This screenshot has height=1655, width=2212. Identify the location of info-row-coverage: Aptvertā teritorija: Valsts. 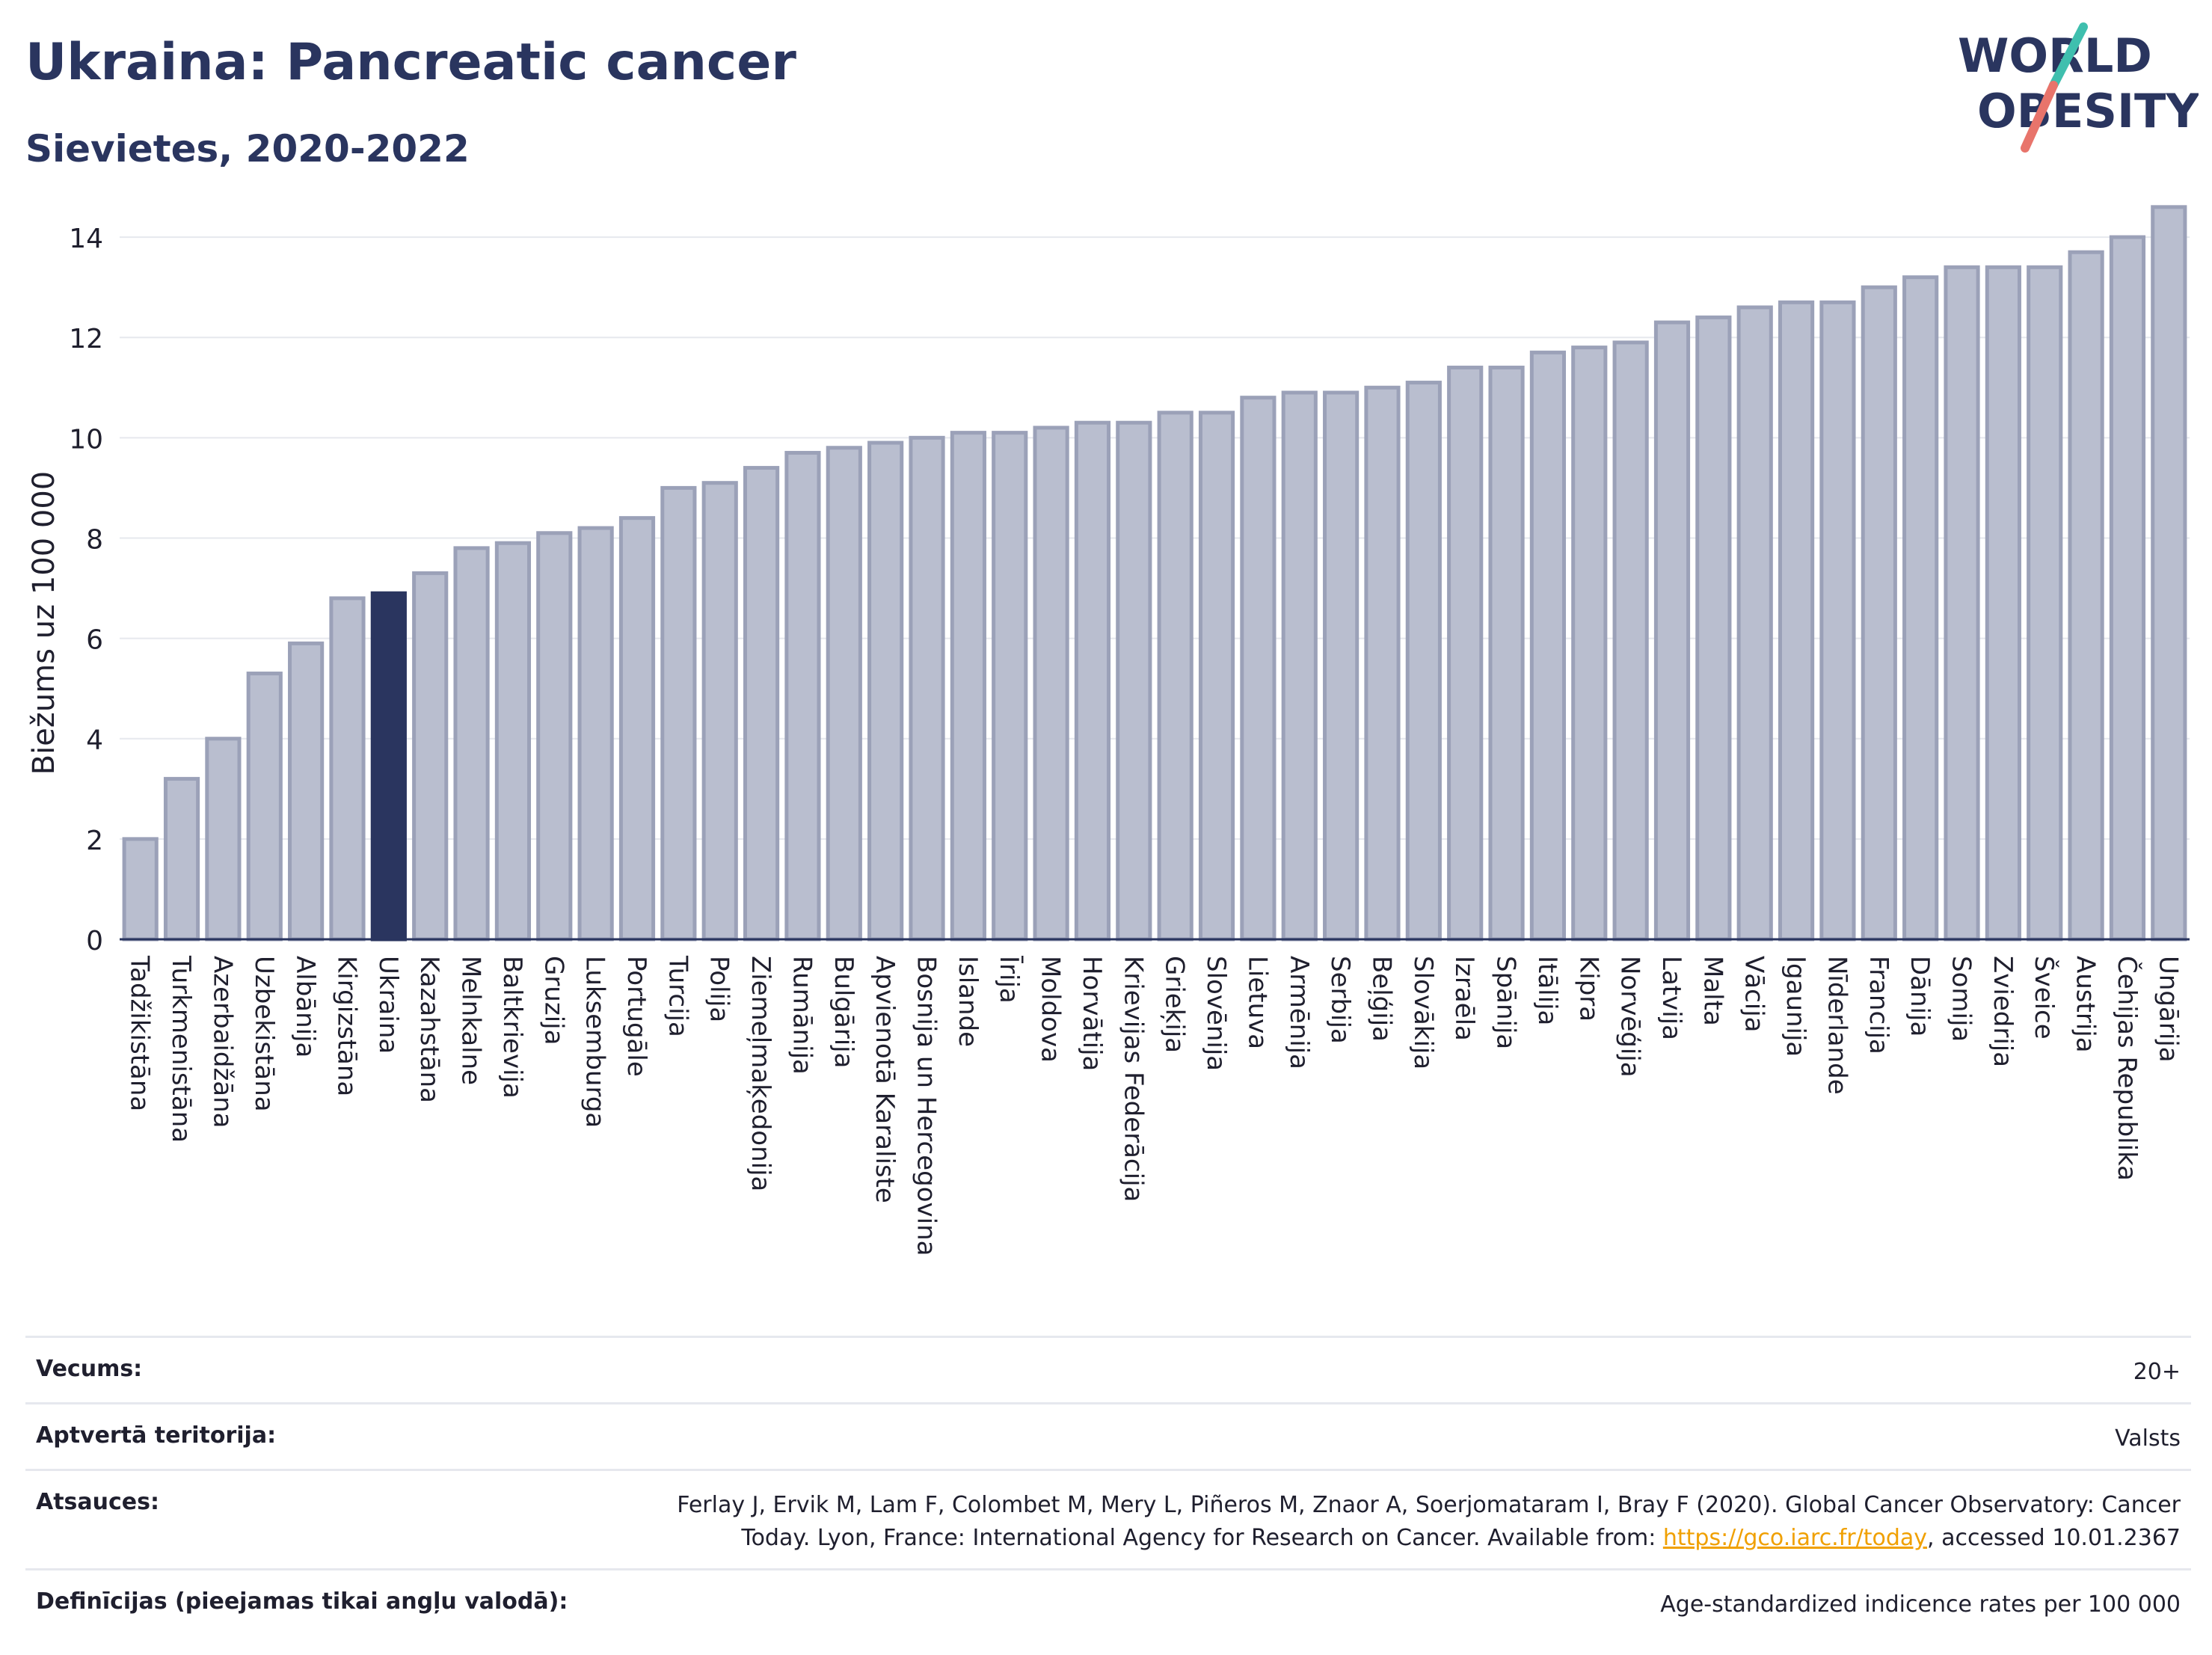
(1108, 1435).